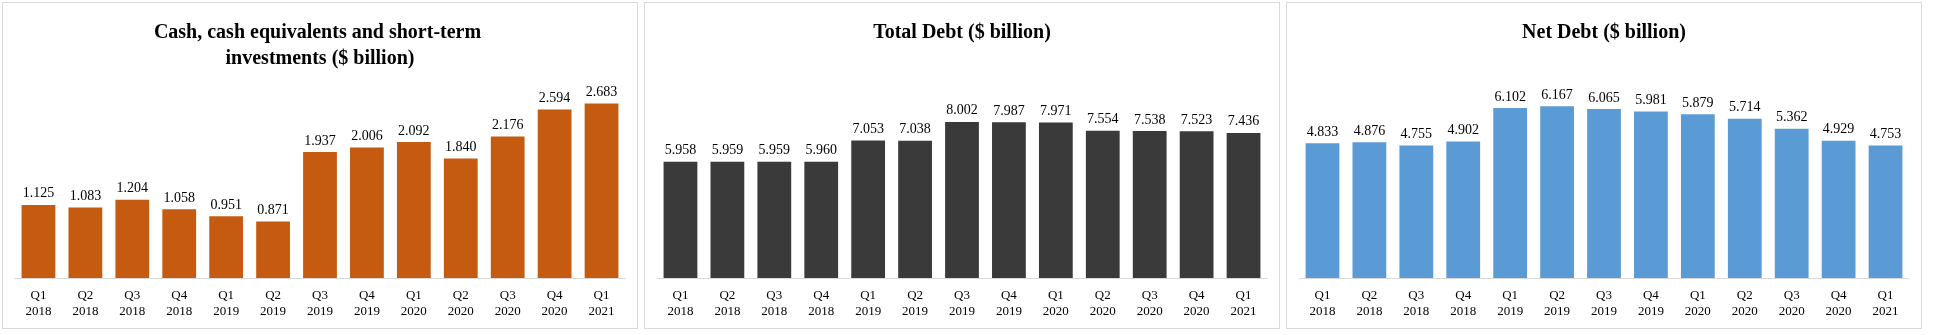  What do you see at coordinates (1510, 96) in the screenshot?
I see `data-label: 6.102` at bounding box center [1510, 96].